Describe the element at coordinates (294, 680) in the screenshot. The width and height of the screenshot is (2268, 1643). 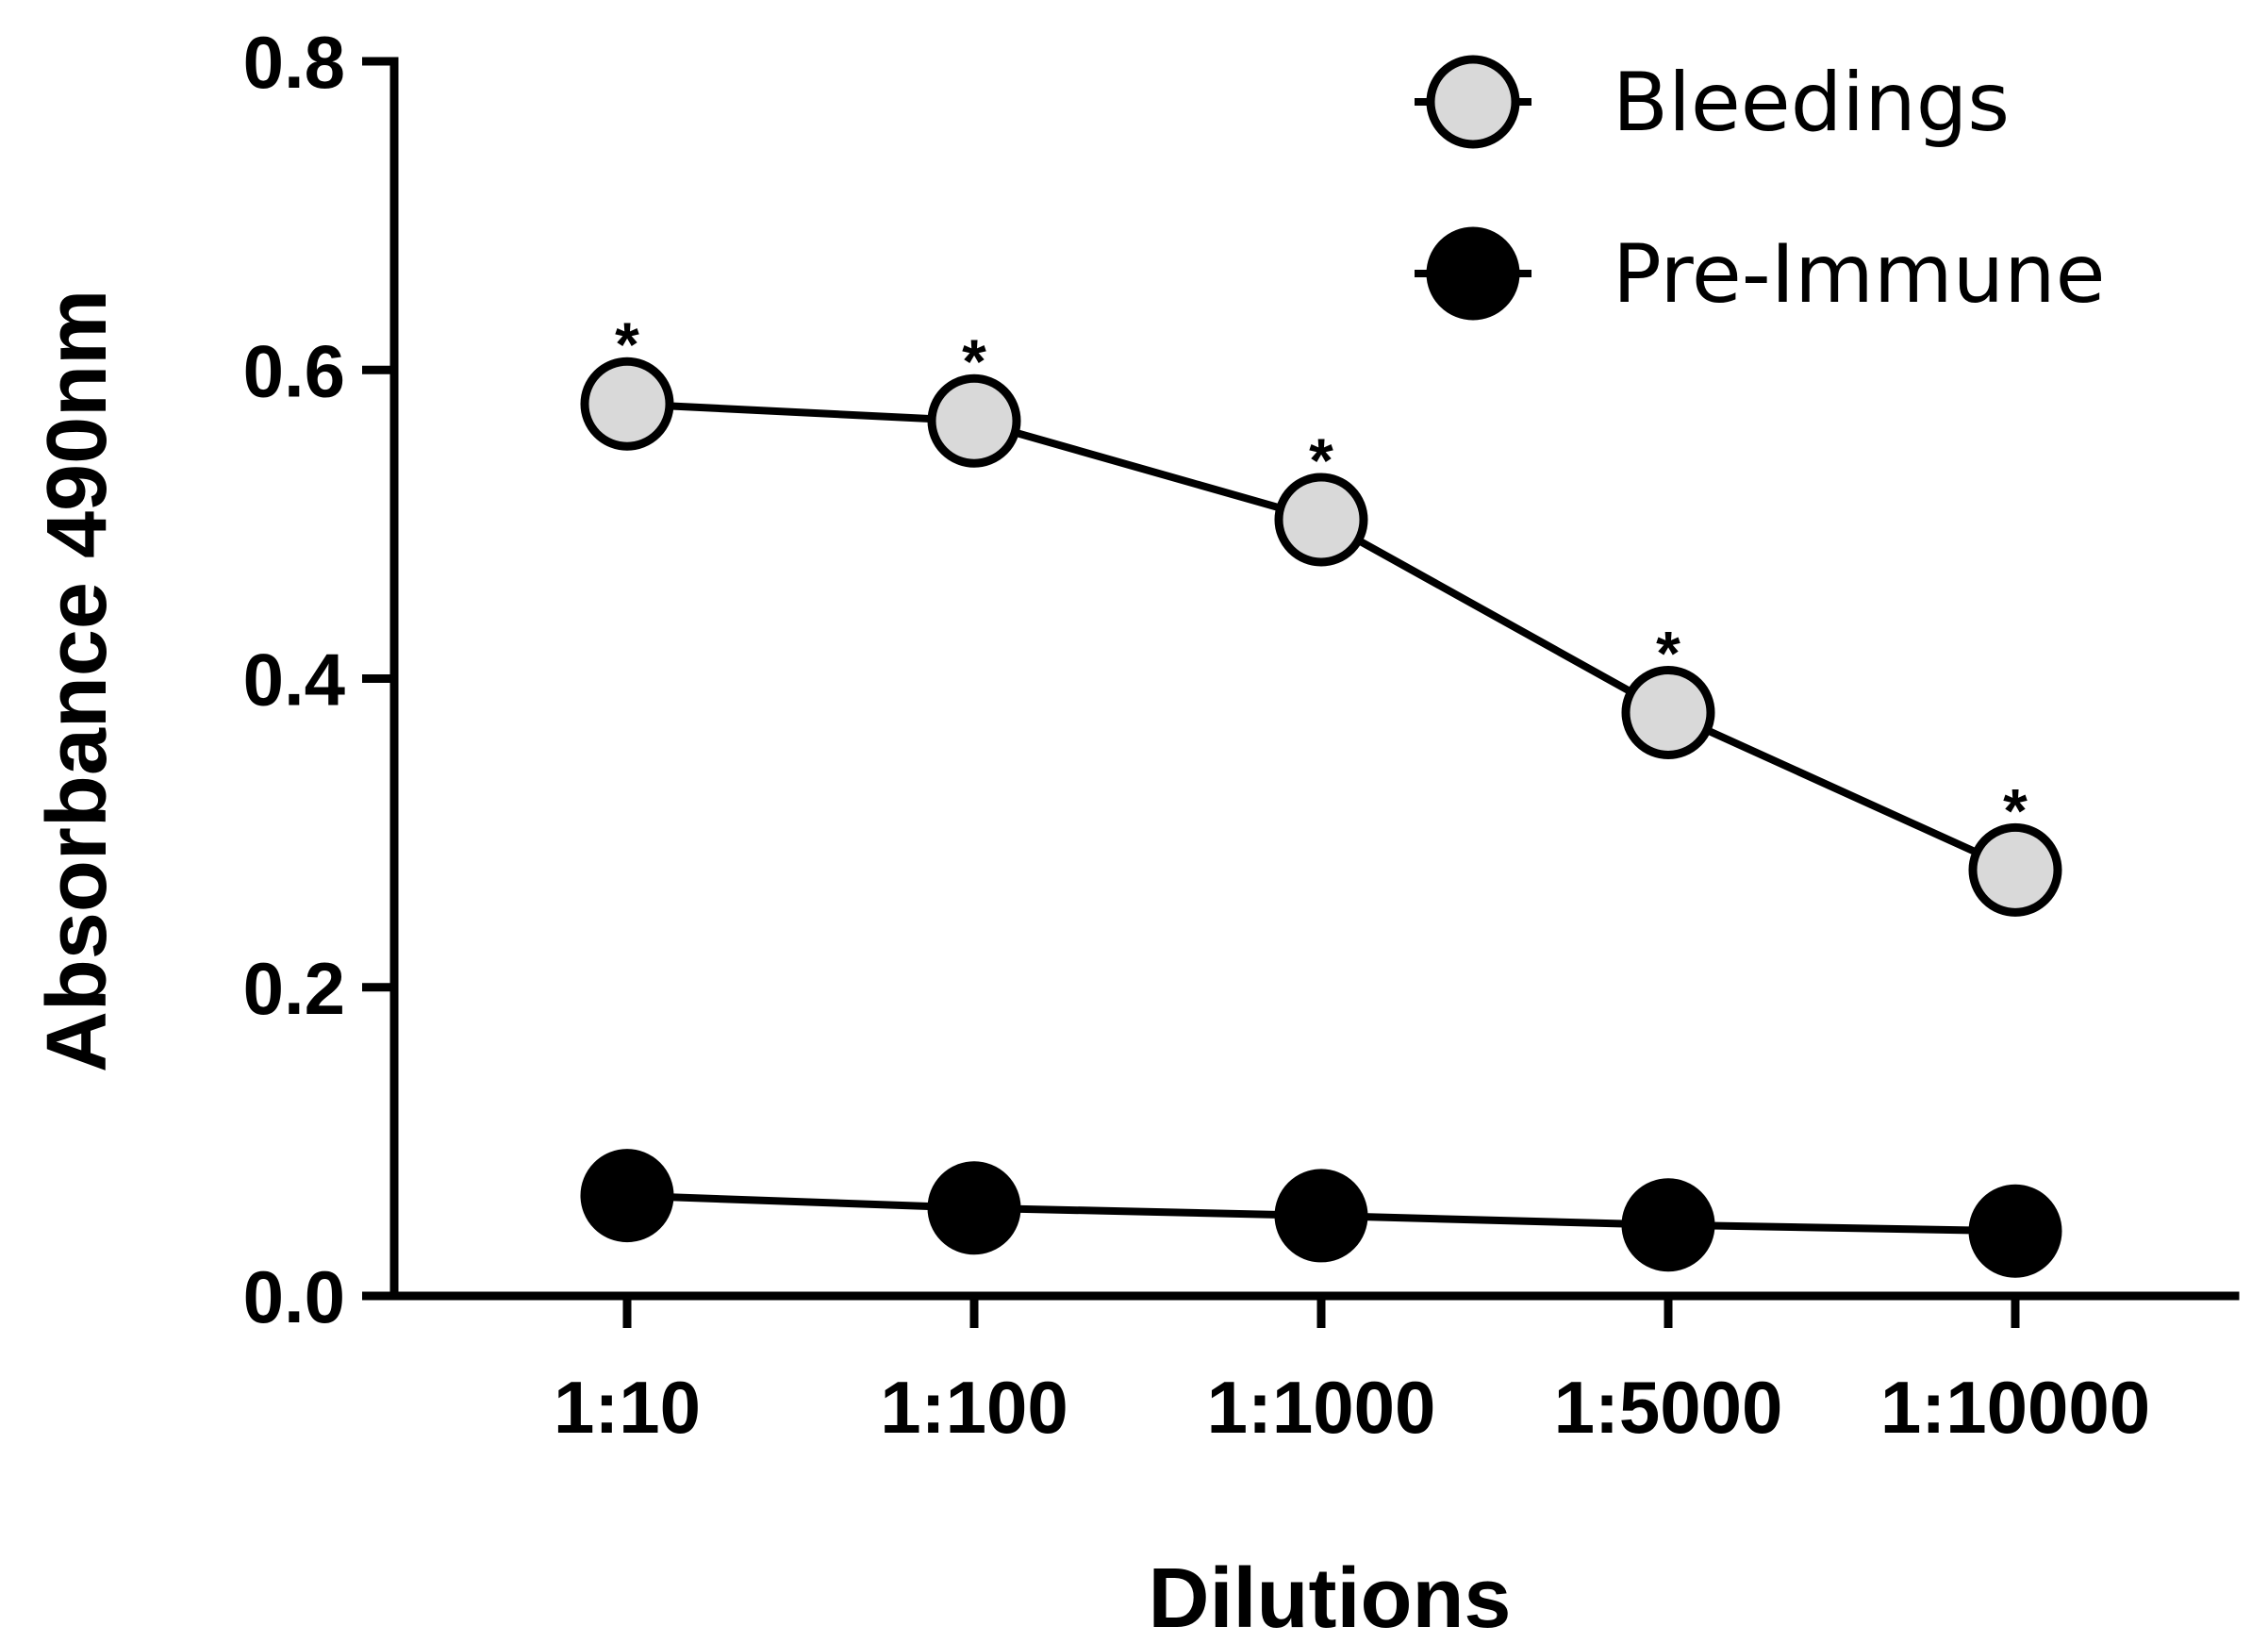
I see `y-tick-label: 0.4` at that location.